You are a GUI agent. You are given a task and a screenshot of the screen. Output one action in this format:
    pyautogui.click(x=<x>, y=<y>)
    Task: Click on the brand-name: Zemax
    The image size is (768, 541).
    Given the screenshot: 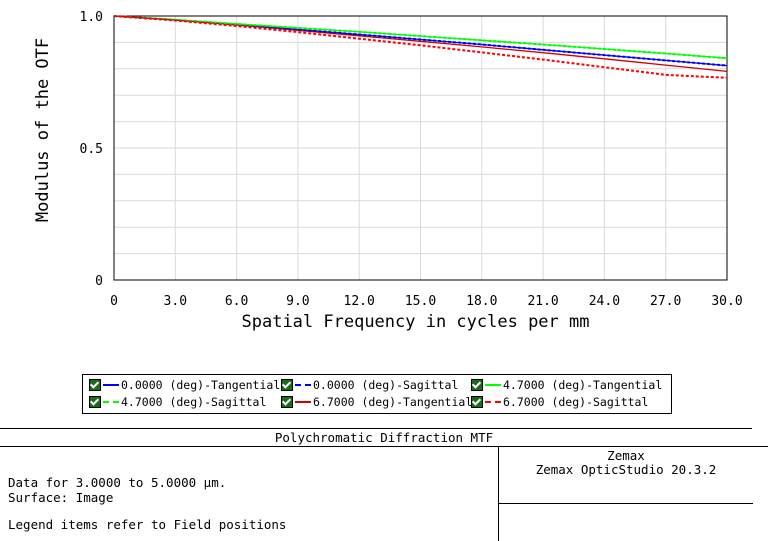 What is the action you would take?
    pyautogui.click(x=626, y=455)
    